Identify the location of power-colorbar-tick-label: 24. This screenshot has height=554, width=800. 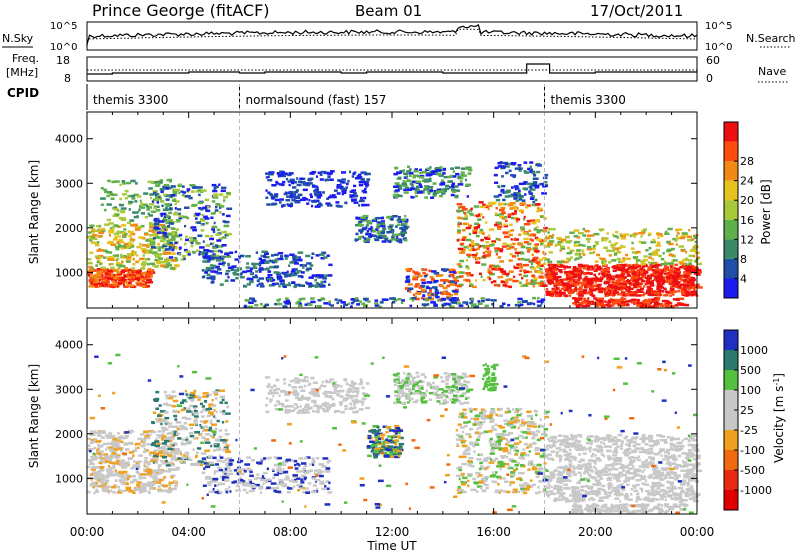
(747, 181).